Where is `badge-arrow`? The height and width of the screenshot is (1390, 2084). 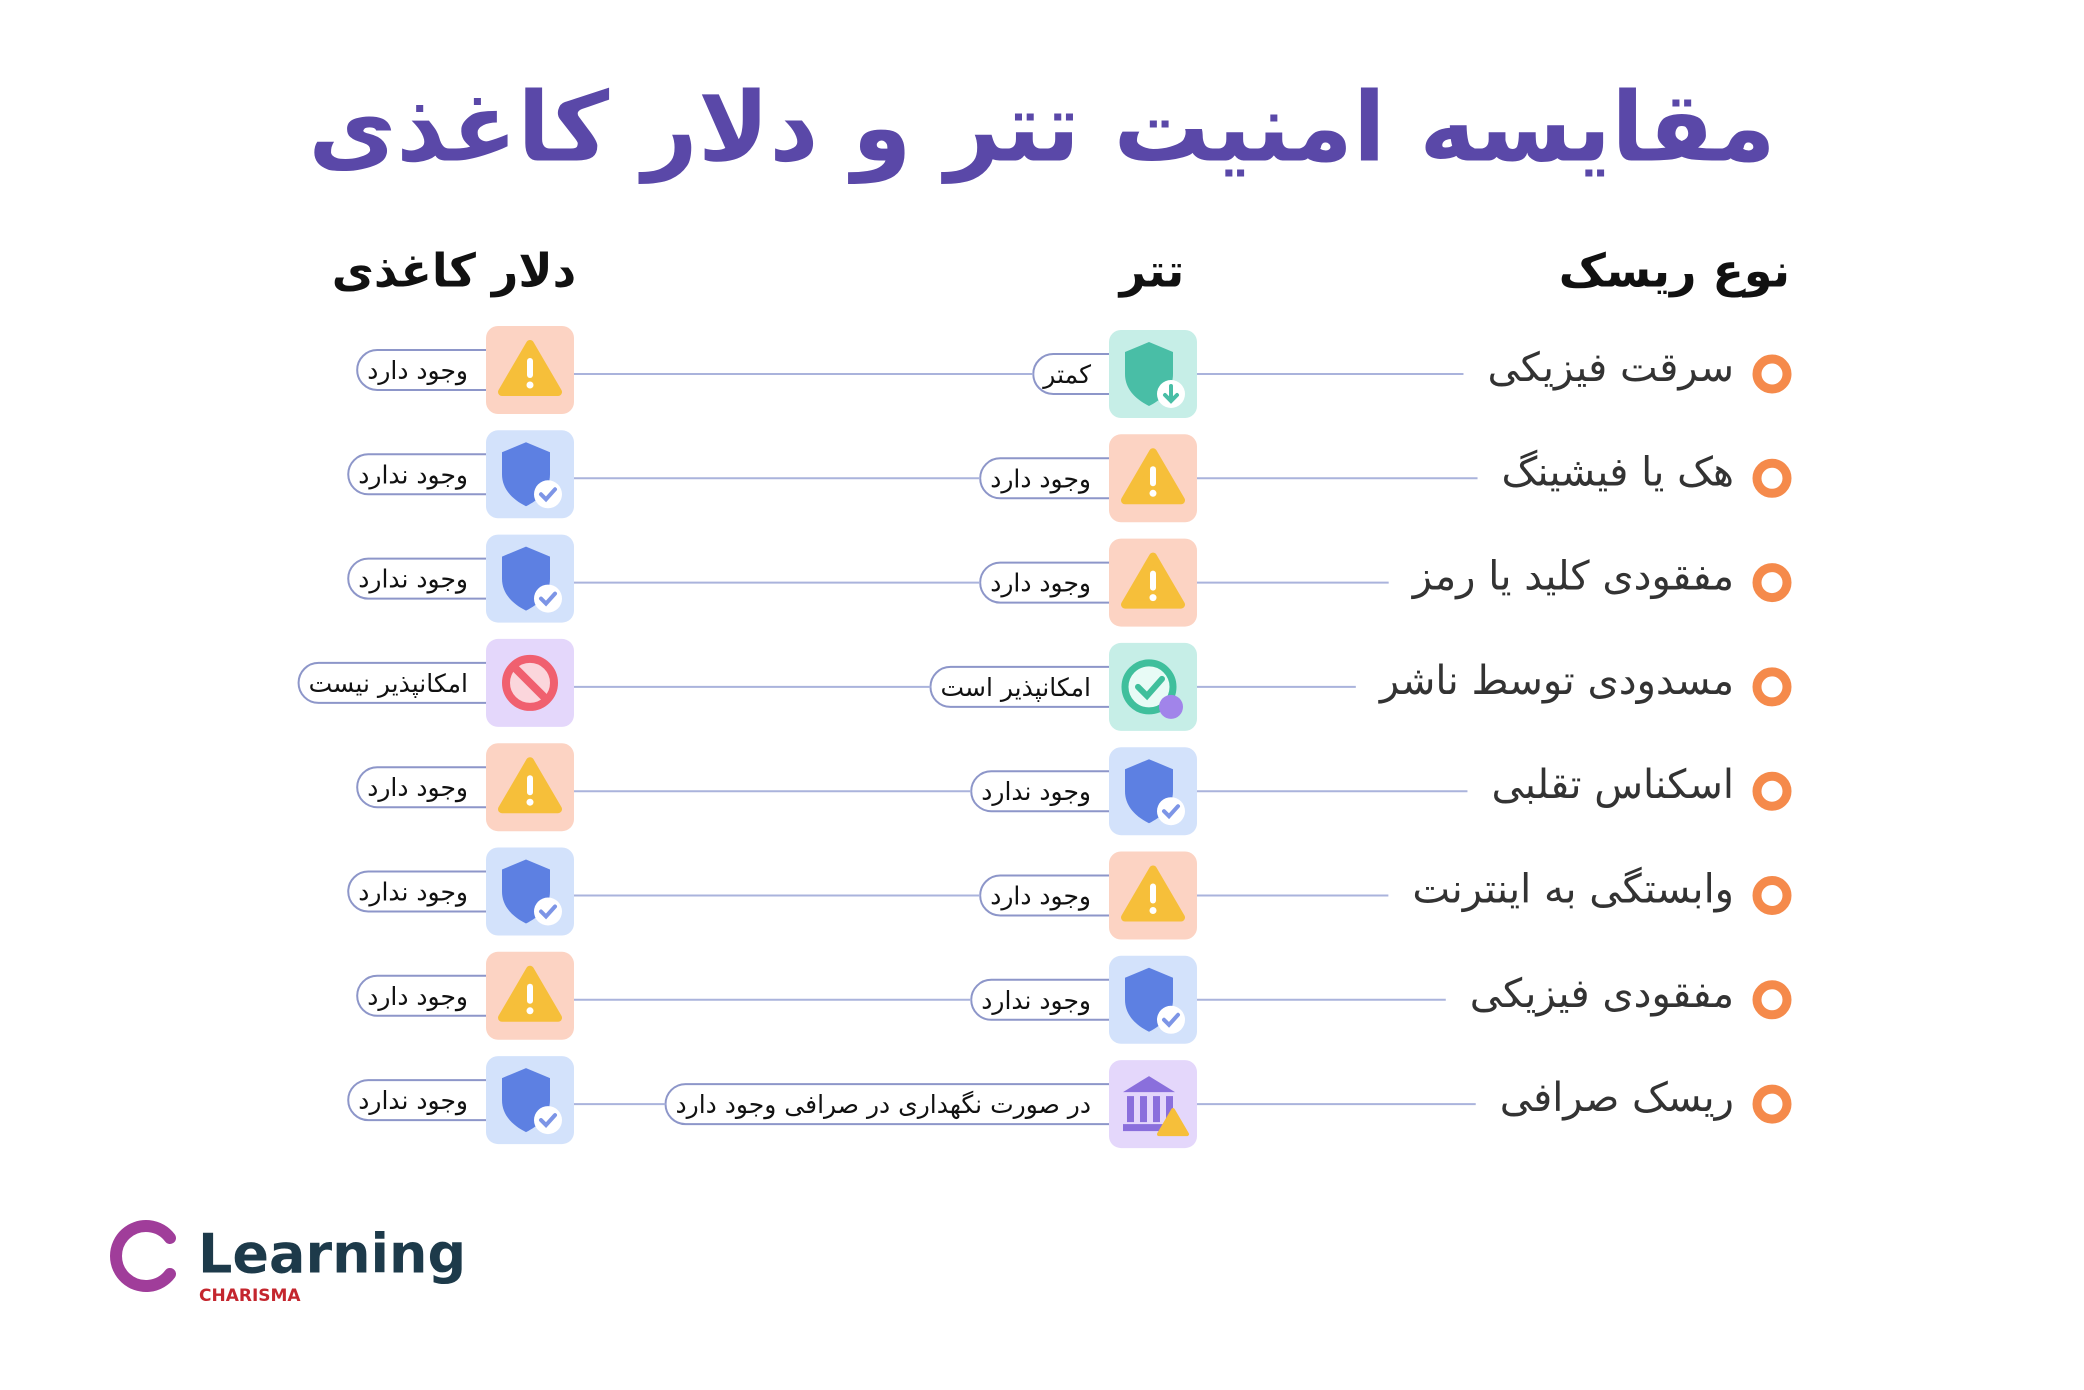 badge-arrow is located at coordinates (1171, 394).